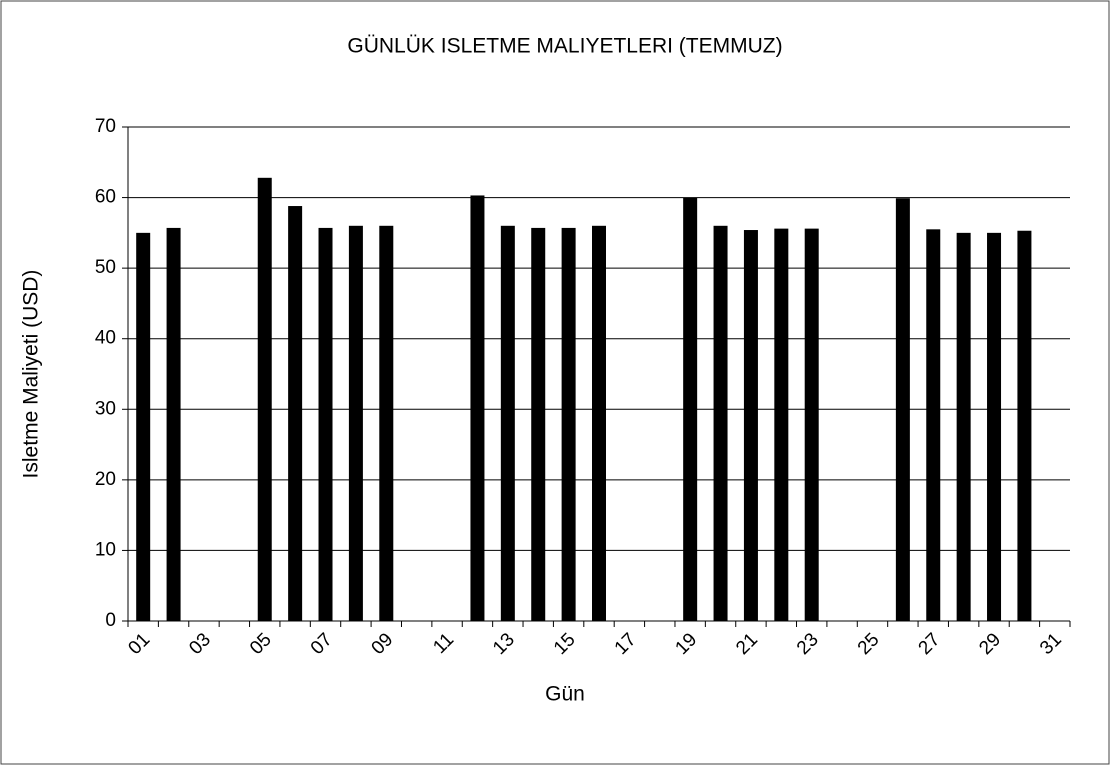 Image resolution: width=1111 pixels, height=766 pixels. What do you see at coordinates (564, 46) in the screenshot?
I see `chart-title: GÜNLÜK ISLETME MALIYETLERI (TEMMUZ)` at bounding box center [564, 46].